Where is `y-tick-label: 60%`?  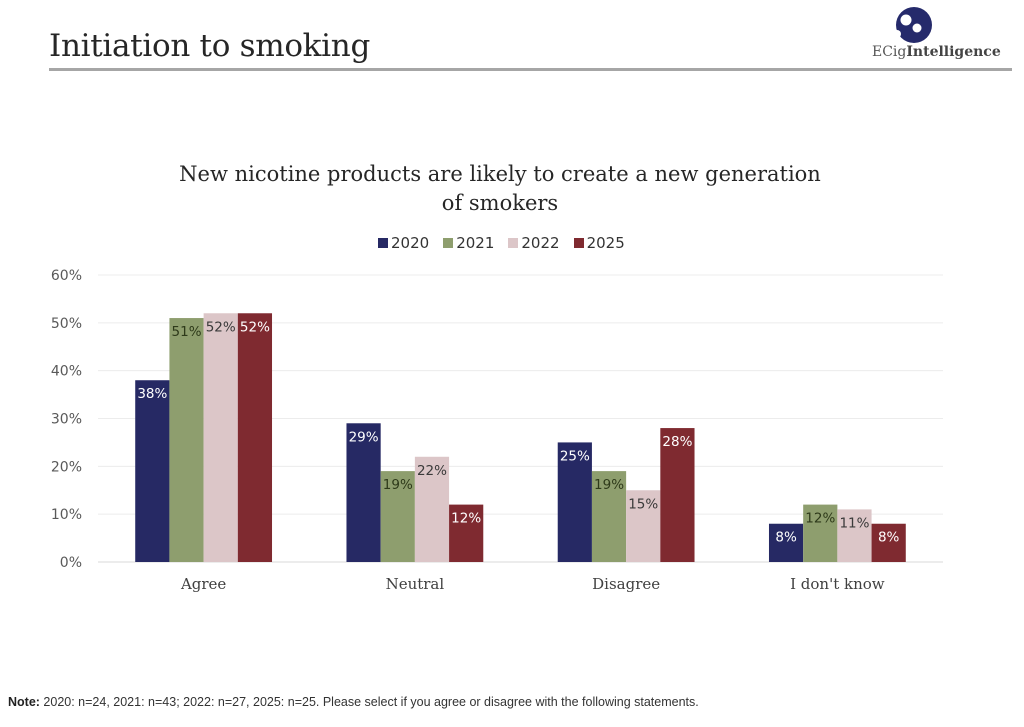 y-tick-label: 60% is located at coordinates (66, 276).